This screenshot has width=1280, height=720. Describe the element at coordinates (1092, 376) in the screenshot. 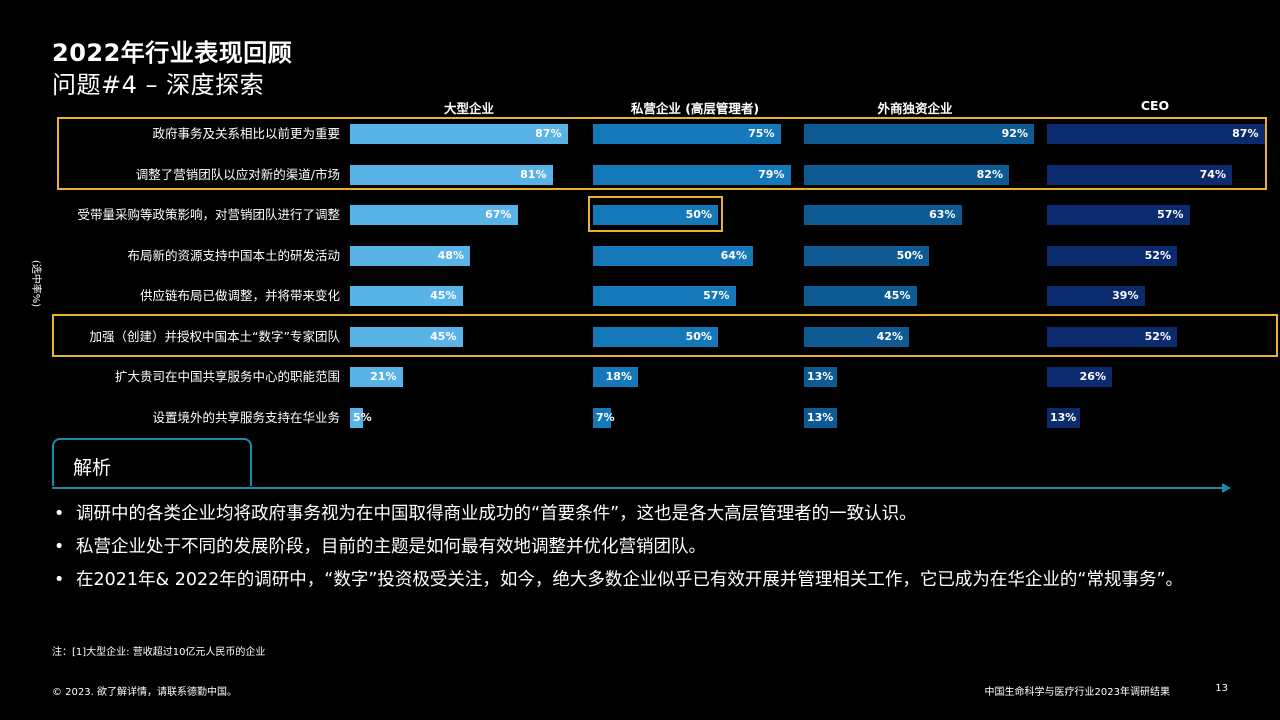

I see `bar-value-label: 26%` at that location.